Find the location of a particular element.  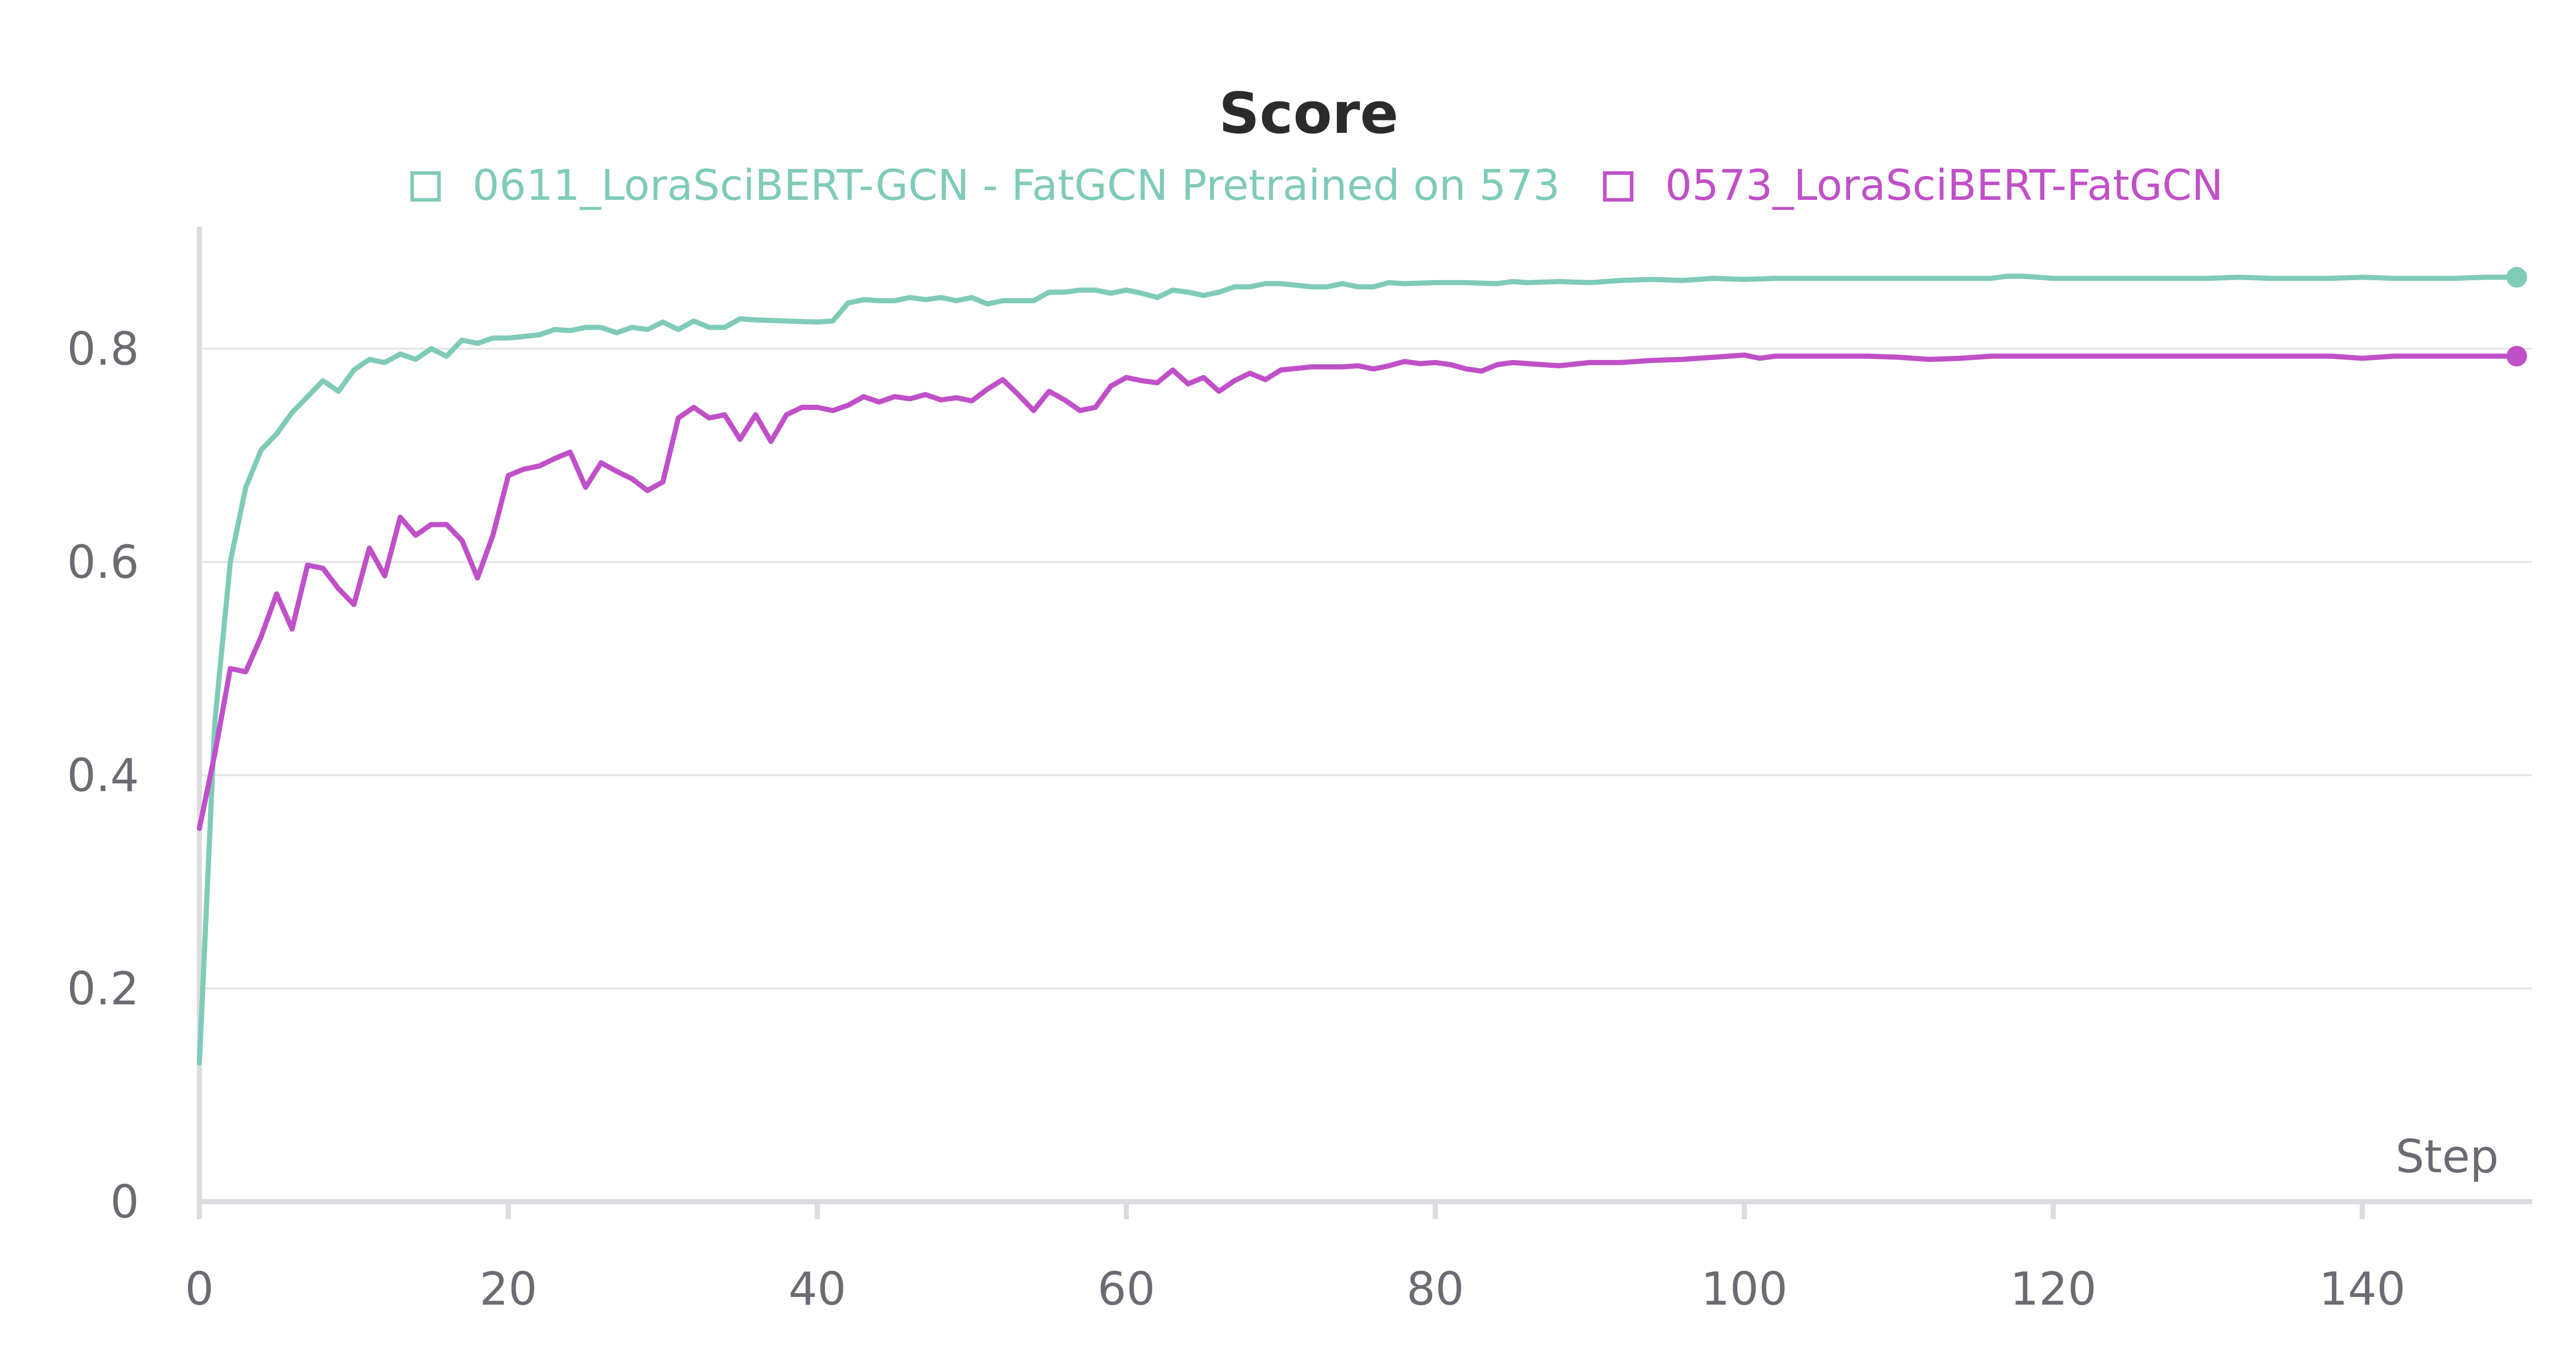

x-axis-label: Step is located at coordinates (2447, 1156).